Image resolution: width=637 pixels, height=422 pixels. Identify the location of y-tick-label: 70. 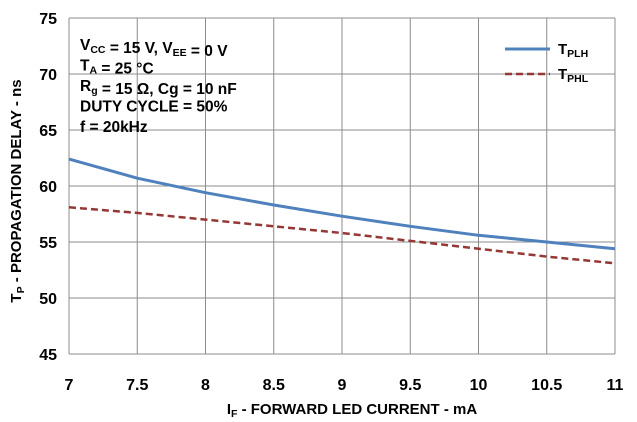
(48, 75).